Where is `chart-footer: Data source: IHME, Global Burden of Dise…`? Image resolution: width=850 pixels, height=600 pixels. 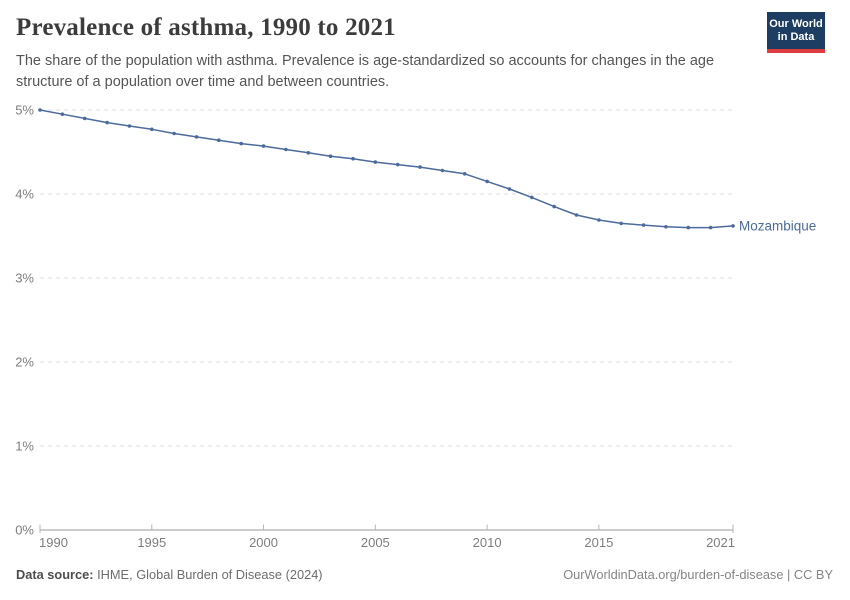 chart-footer: Data source: IHME, Global Burden of Dise… is located at coordinates (424, 574).